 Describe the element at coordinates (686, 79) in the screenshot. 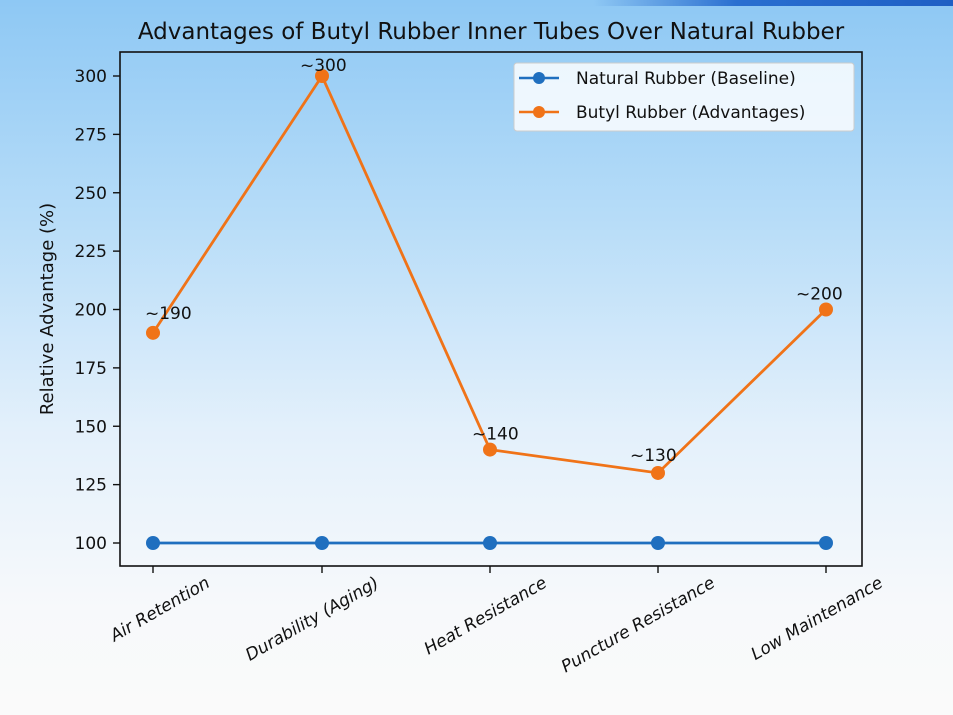

I see `legend-label: Natural Rubber (Baseline)` at that location.